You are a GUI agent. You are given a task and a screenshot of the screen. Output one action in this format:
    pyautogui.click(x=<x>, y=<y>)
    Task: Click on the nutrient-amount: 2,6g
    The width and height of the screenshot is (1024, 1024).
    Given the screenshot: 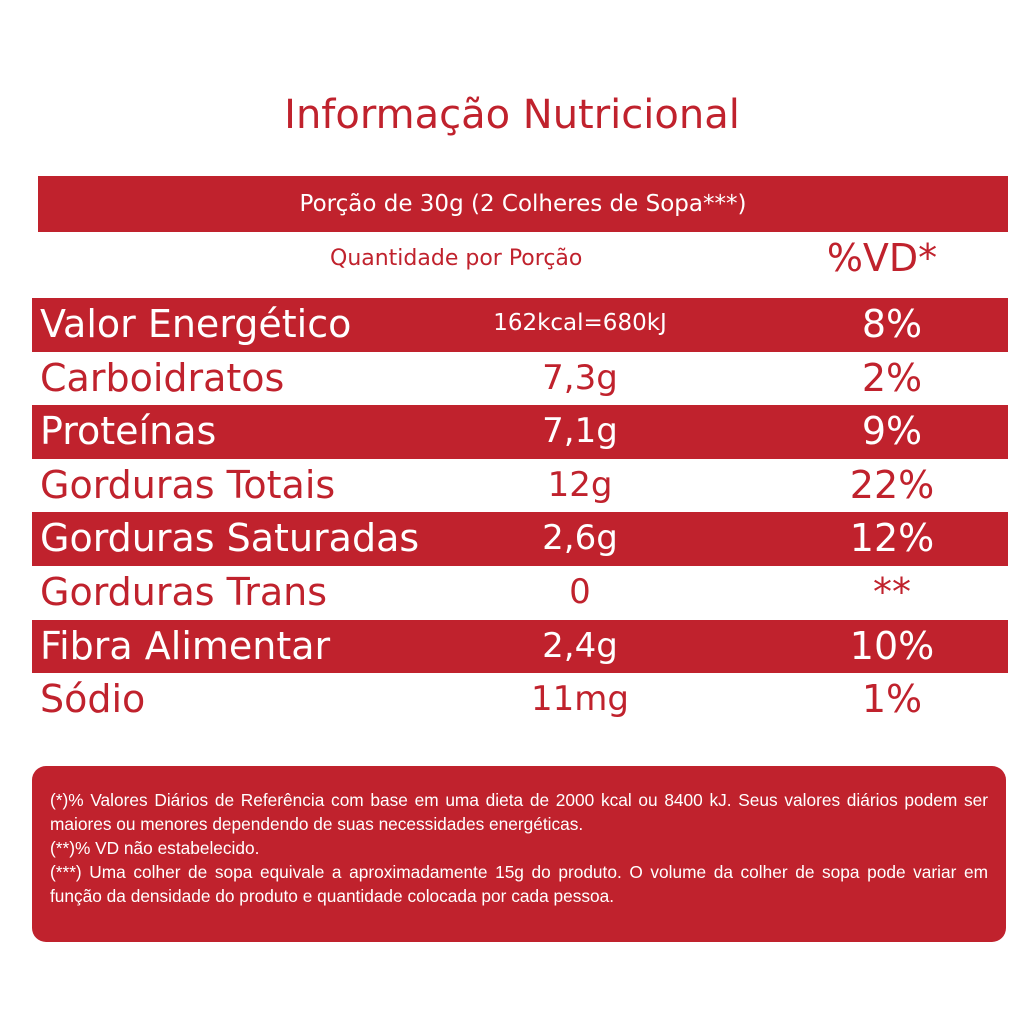 What is the action you would take?
    pyautogui.click(x=580, y=538)
    